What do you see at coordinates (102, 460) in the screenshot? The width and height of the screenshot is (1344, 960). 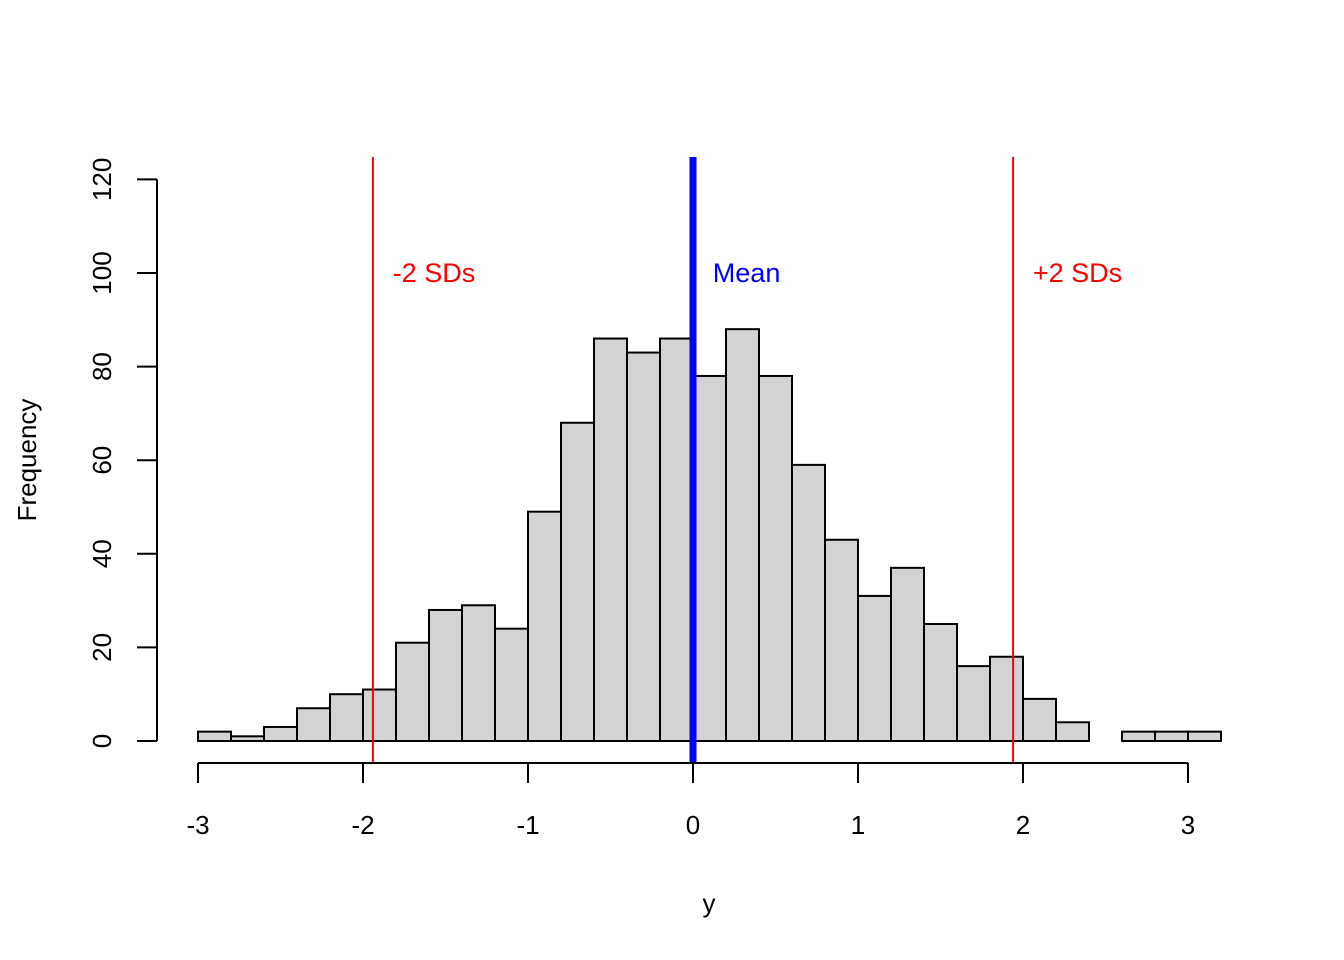 I see `y-tick-label: 60` at bounding box center [102, 460].